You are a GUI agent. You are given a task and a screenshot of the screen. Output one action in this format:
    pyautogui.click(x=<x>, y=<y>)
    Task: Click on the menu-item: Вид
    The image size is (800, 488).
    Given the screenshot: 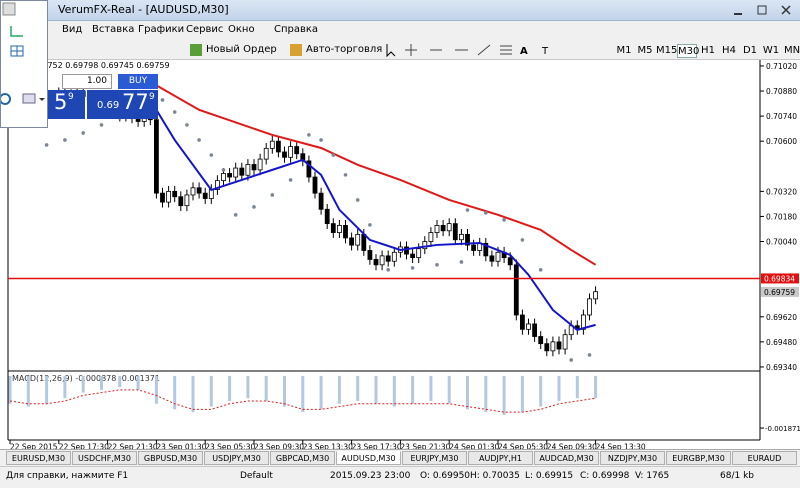 What is the action you would take?
    pyautogui.click(x=72, y=29)
    